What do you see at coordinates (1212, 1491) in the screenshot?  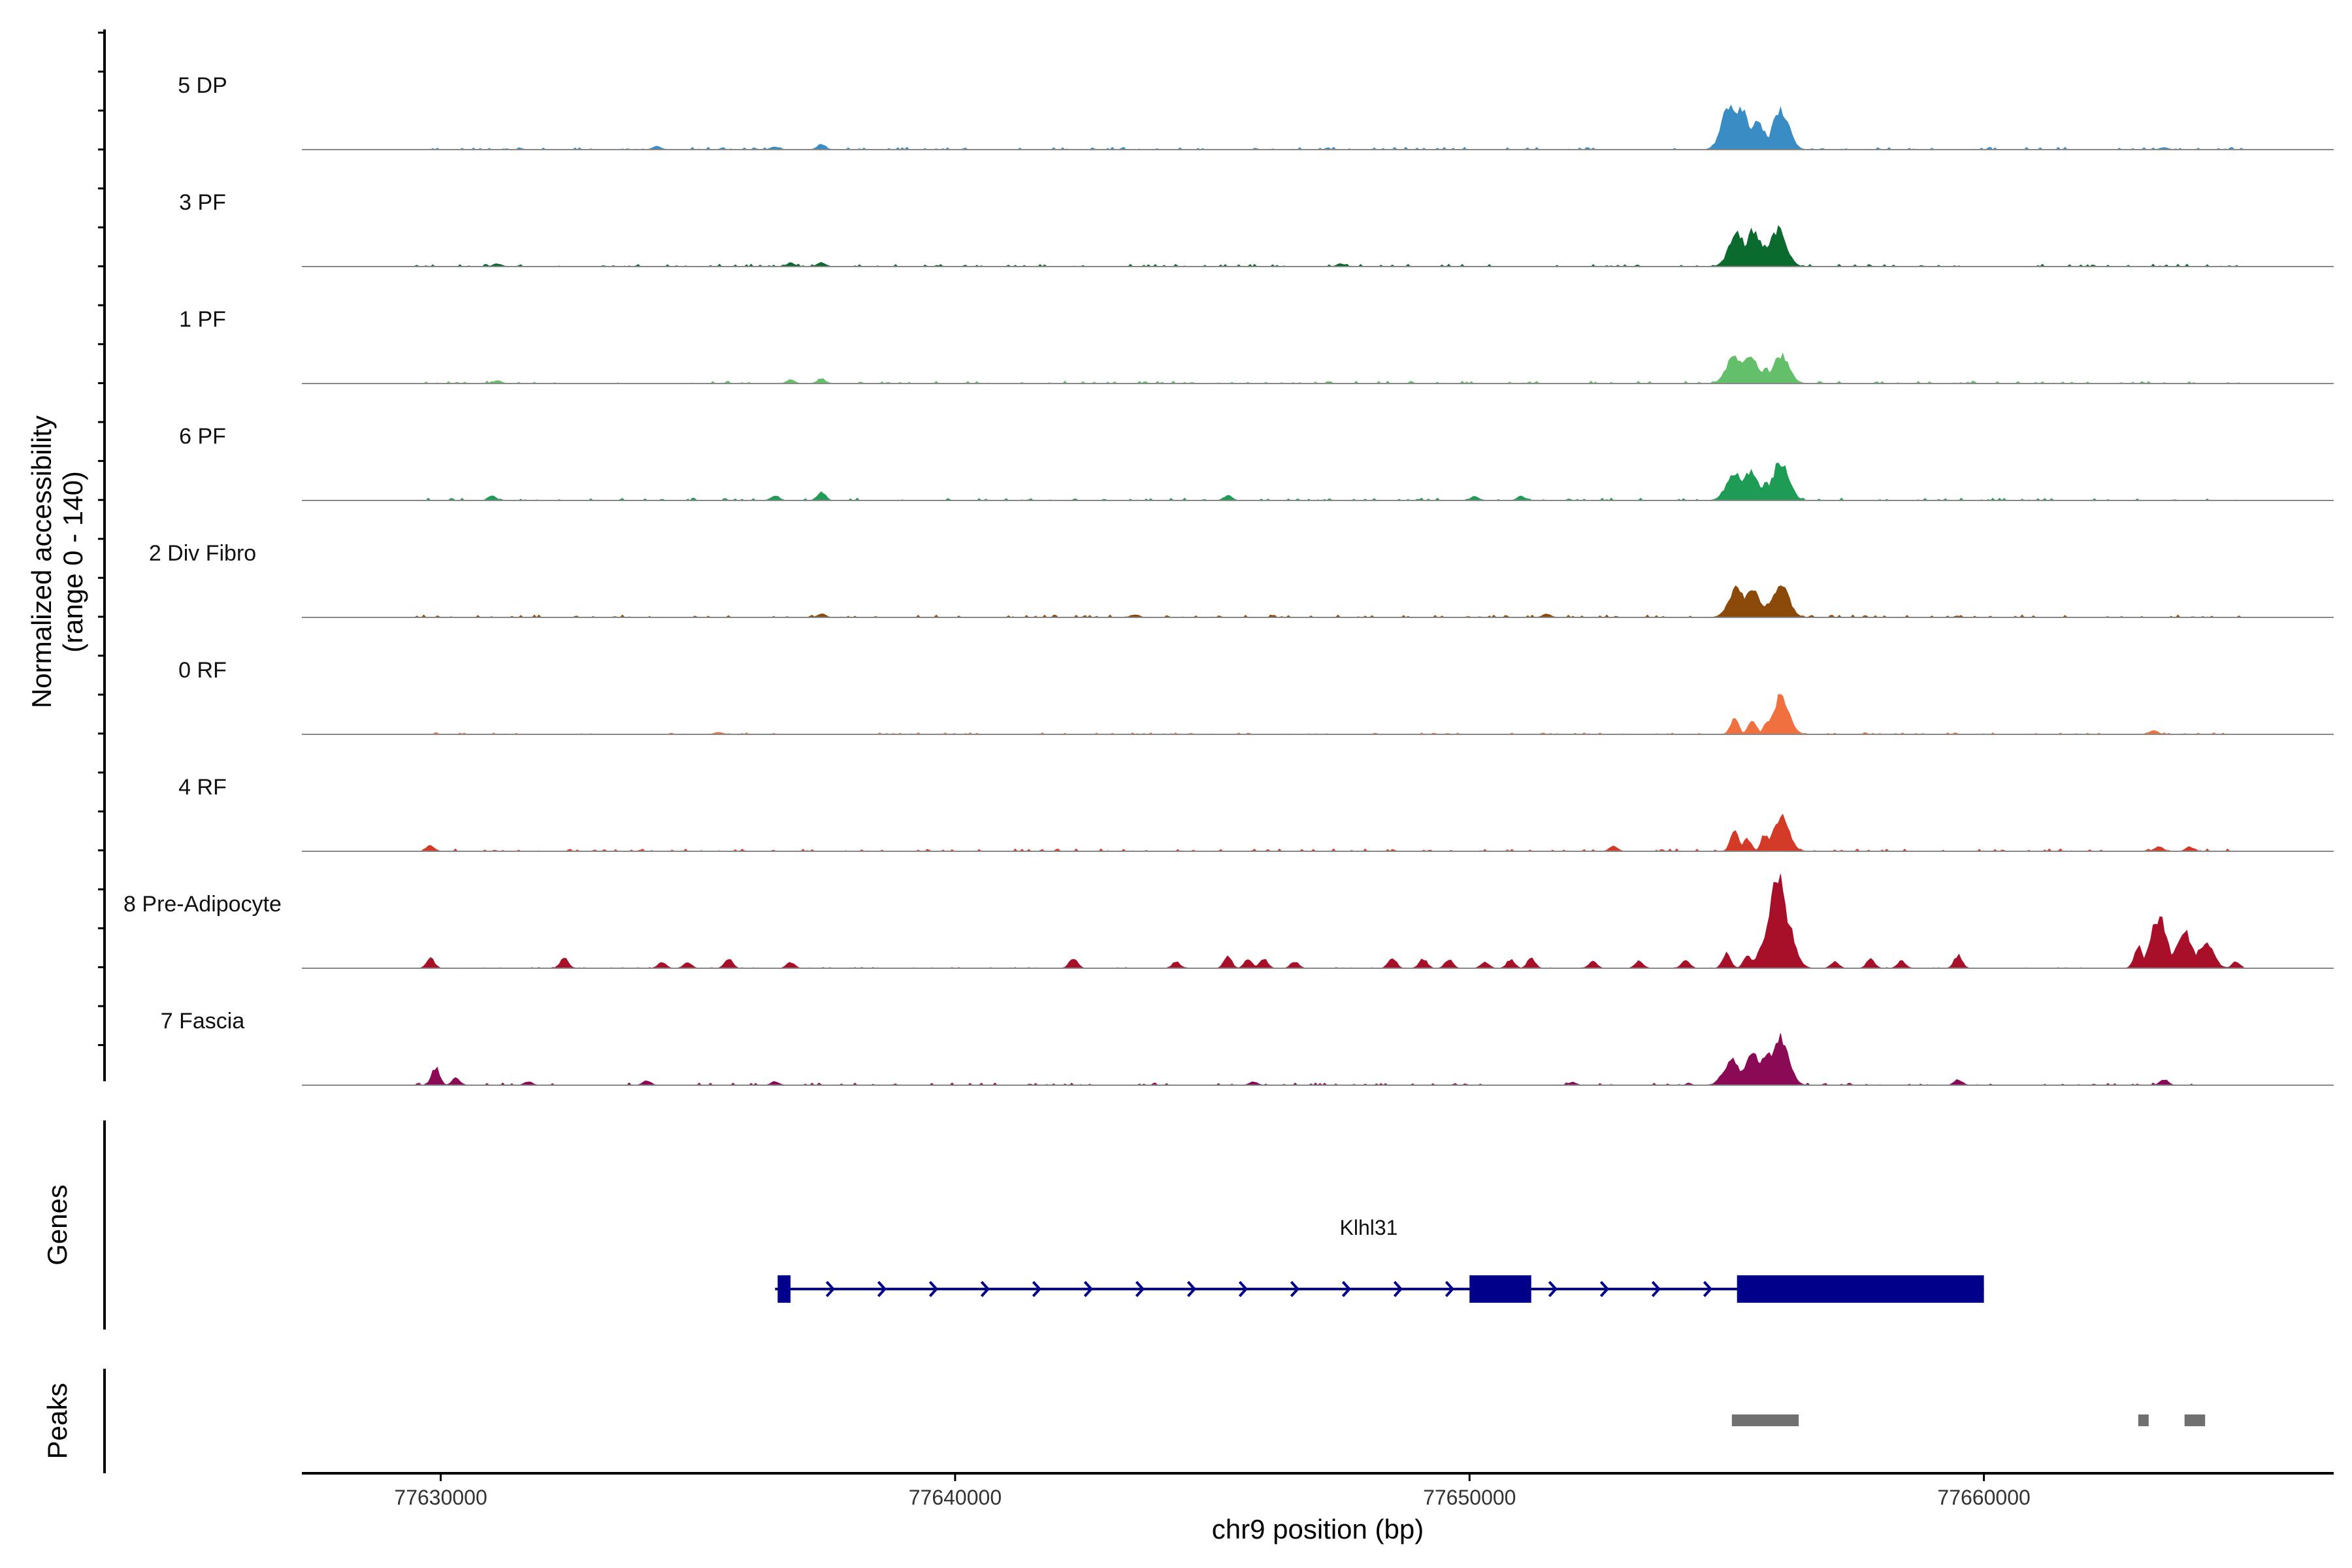 I see `x-axis-ticks: 77630000 77640000 77650000 77660000` at bounding box center [1212, 1491].